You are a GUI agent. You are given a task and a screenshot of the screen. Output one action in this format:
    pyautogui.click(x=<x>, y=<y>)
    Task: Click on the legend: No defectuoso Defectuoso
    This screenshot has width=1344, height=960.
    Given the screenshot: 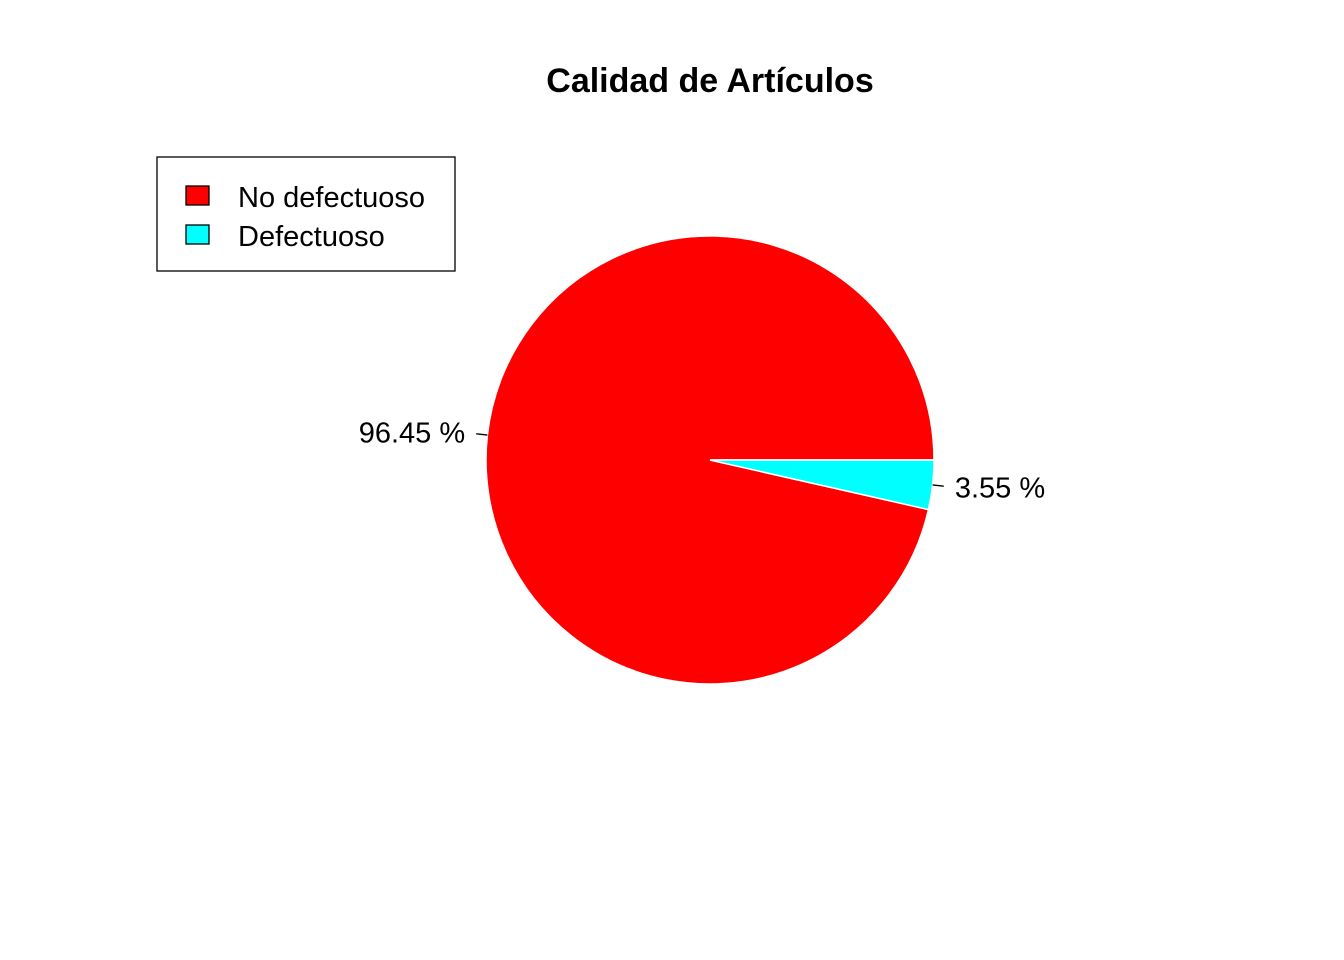 What is the action you would take?
    pyautogui.click(x=306, y=214)
    